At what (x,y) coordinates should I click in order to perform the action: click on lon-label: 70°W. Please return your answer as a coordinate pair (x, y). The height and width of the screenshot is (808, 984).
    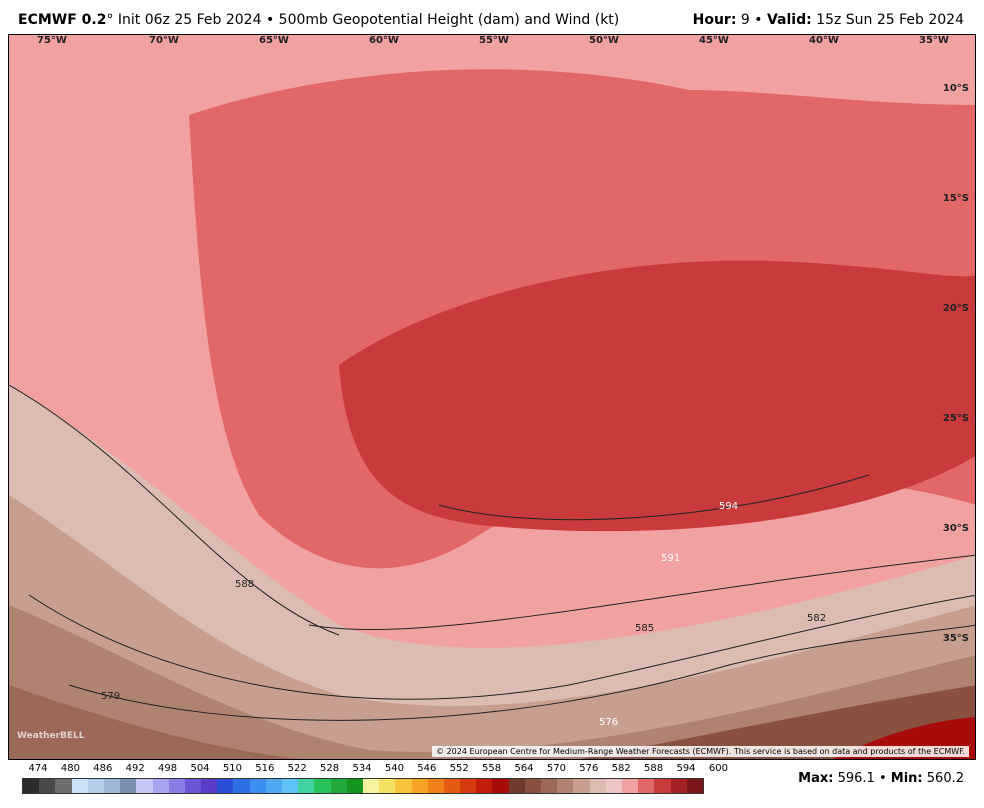
    Looking at the image, I should click on (164, 40).